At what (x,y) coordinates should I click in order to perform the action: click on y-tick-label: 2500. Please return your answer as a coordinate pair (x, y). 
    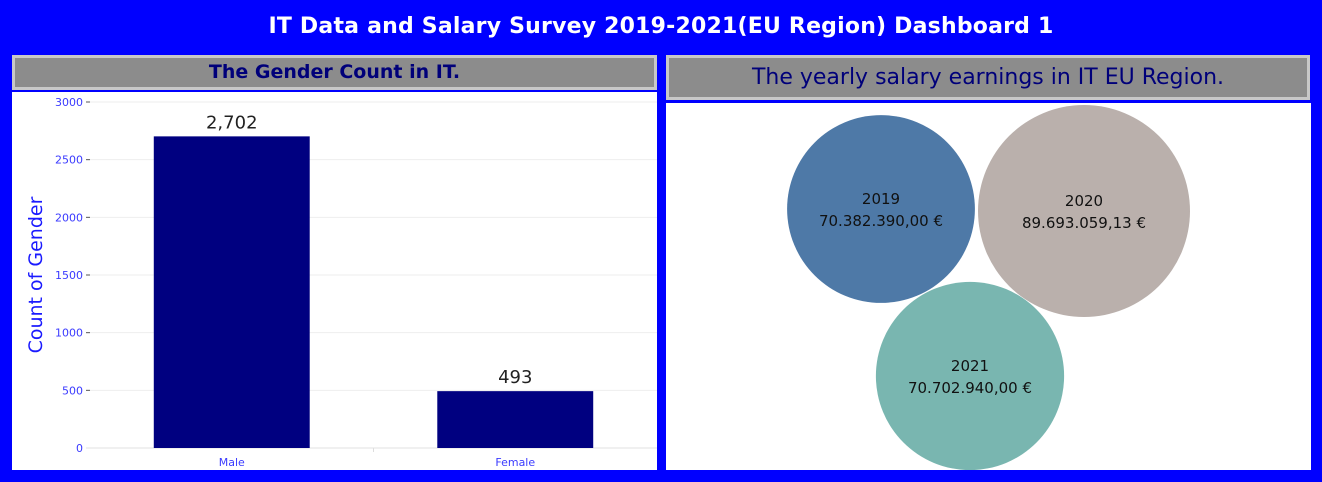
    Looking at the image, I should click on (69, 160).